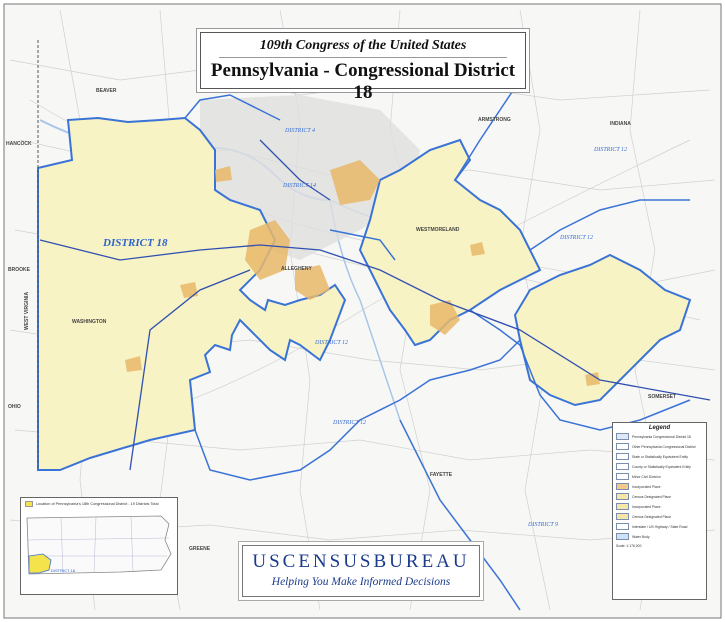 This screenshot has width=725, height=622. What do you see at coordinates (662, 397) in the screenshot?
I see `county-somerset: SOMERSET` at bounding box center [662, 397].